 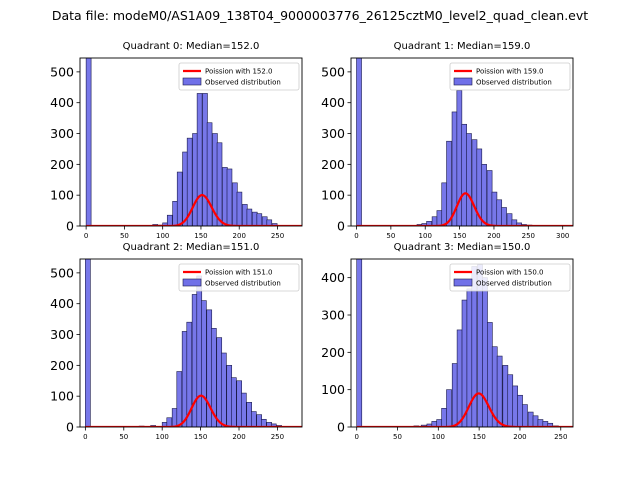 I want to click on legend-observed-label: Observed distribution, so click(x=514, y=83).